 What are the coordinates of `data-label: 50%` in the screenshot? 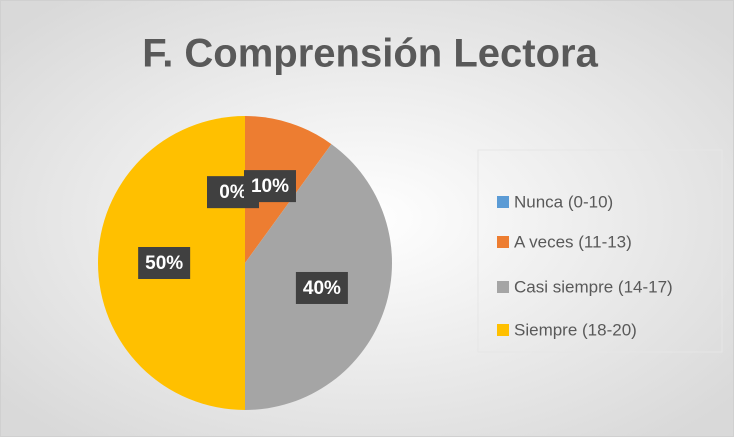 It's located at (164, 263).